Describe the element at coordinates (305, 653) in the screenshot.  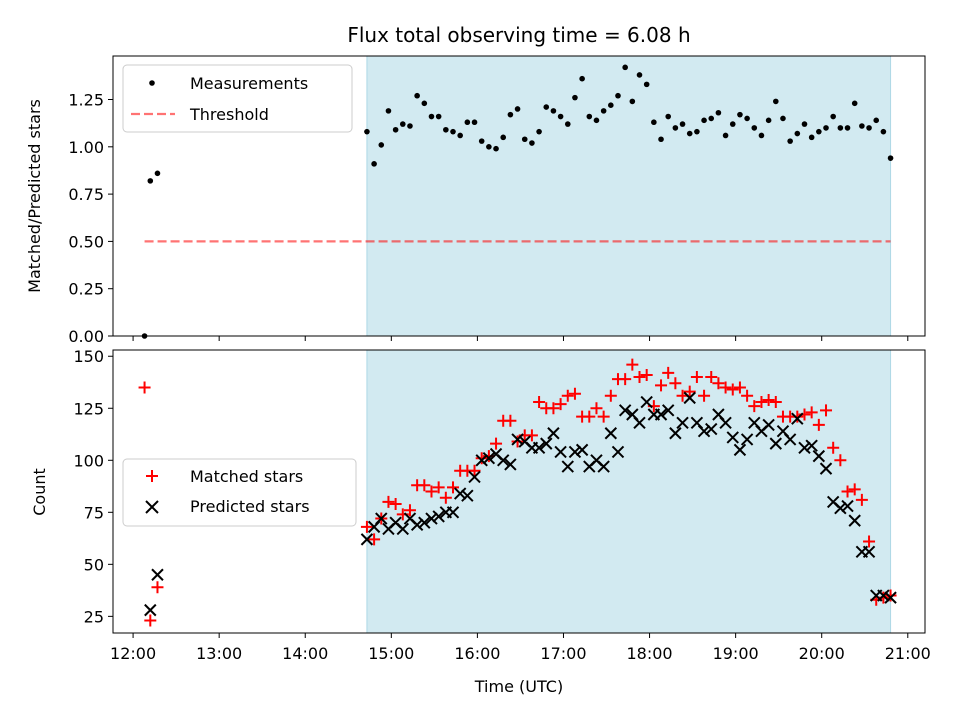
I see `x-tick-label: 14:00` at that location.